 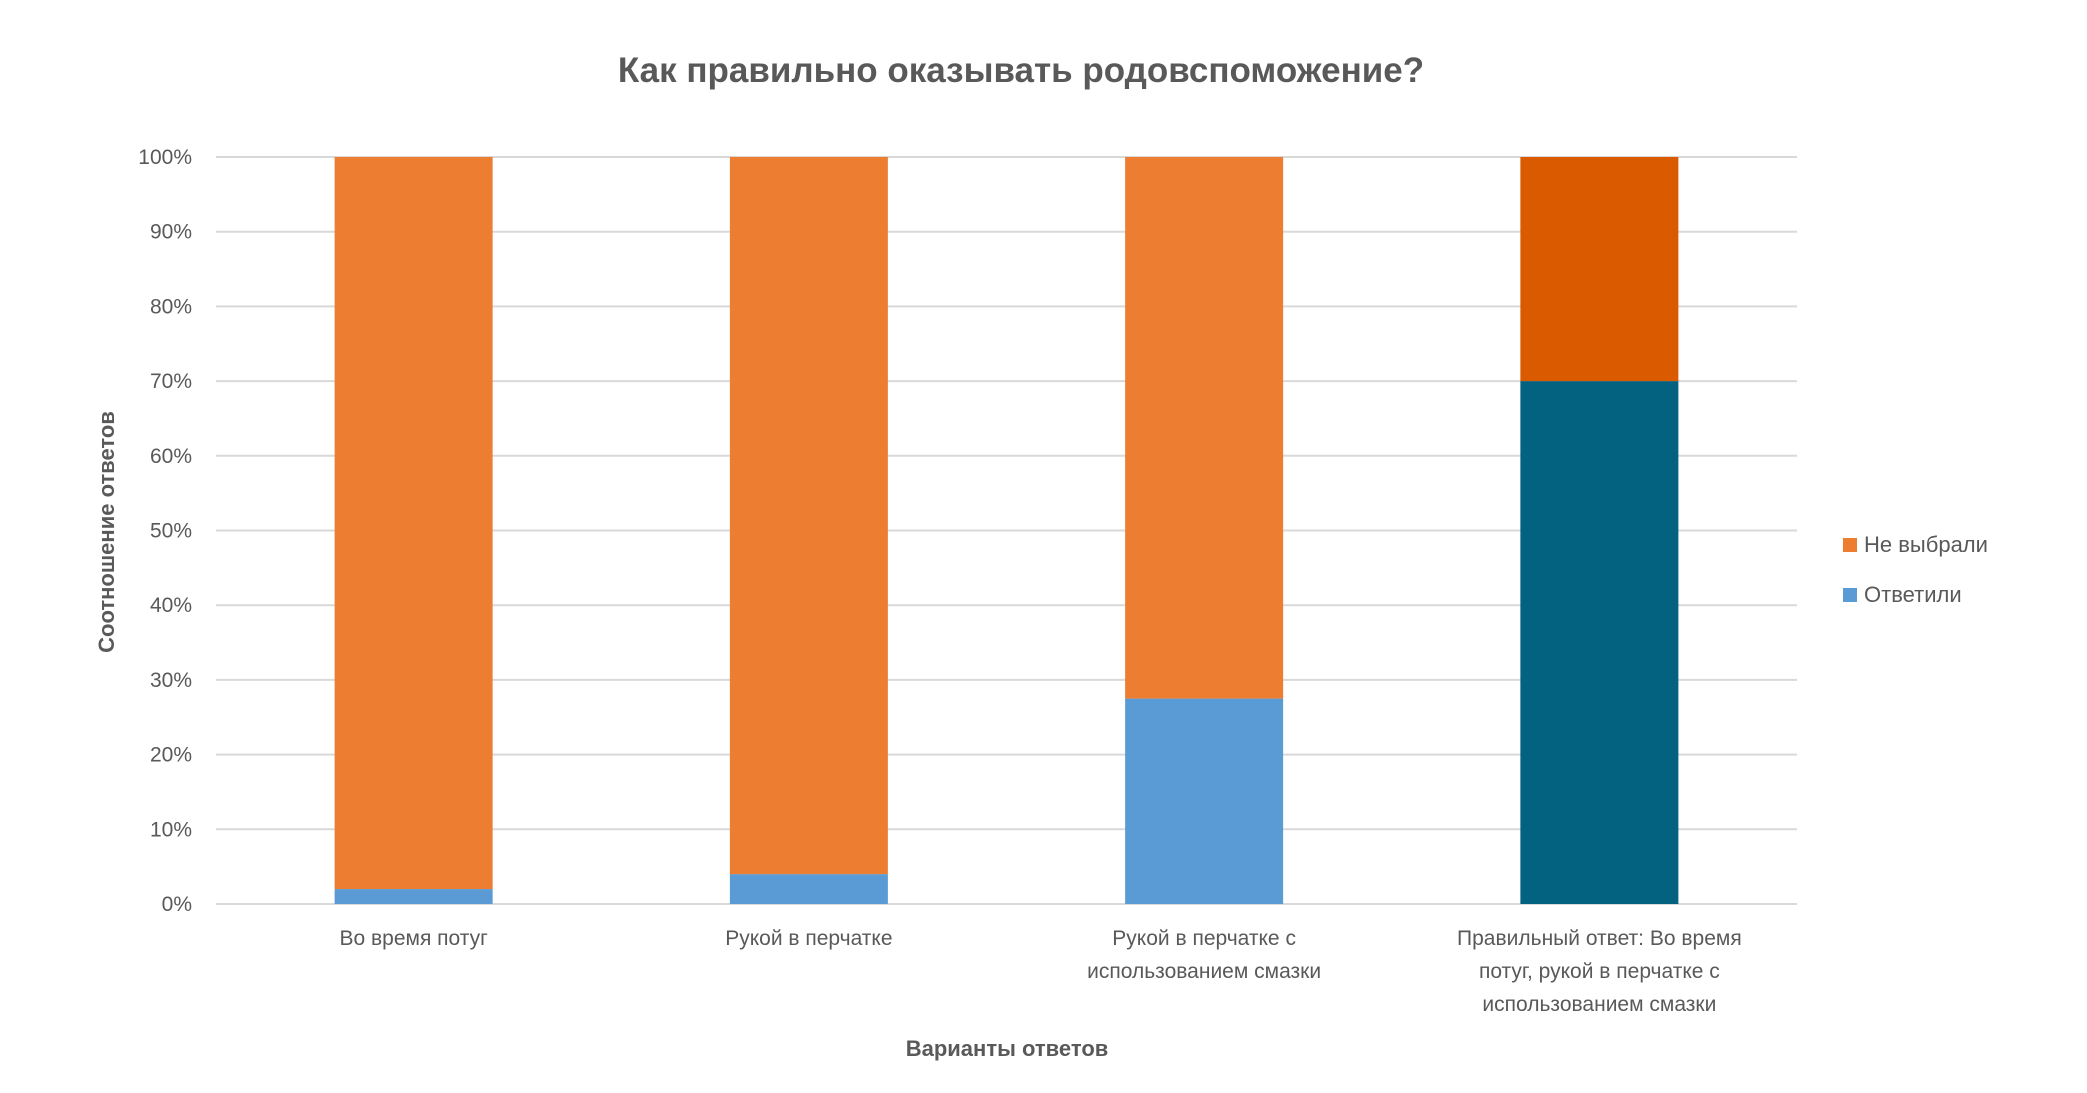 I want to click on y-tick-label: 10%, so click(x=171, y=829).